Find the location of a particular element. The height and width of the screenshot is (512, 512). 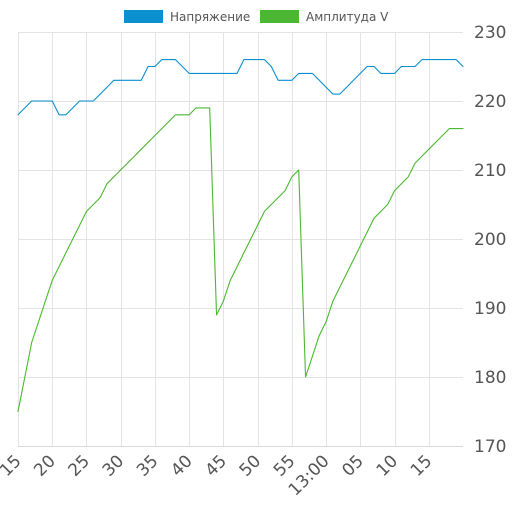

legend-label-1: Напряжение is located at coordinates (210, 17).